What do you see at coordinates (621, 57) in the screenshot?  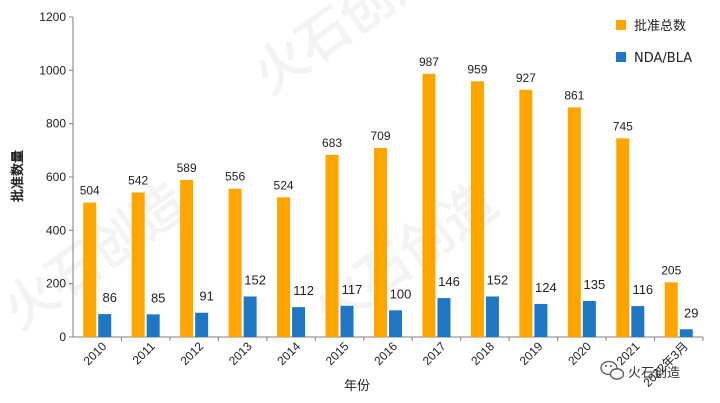 I see `legend-swatch-nda-bla` at bounding box center [621, 57].